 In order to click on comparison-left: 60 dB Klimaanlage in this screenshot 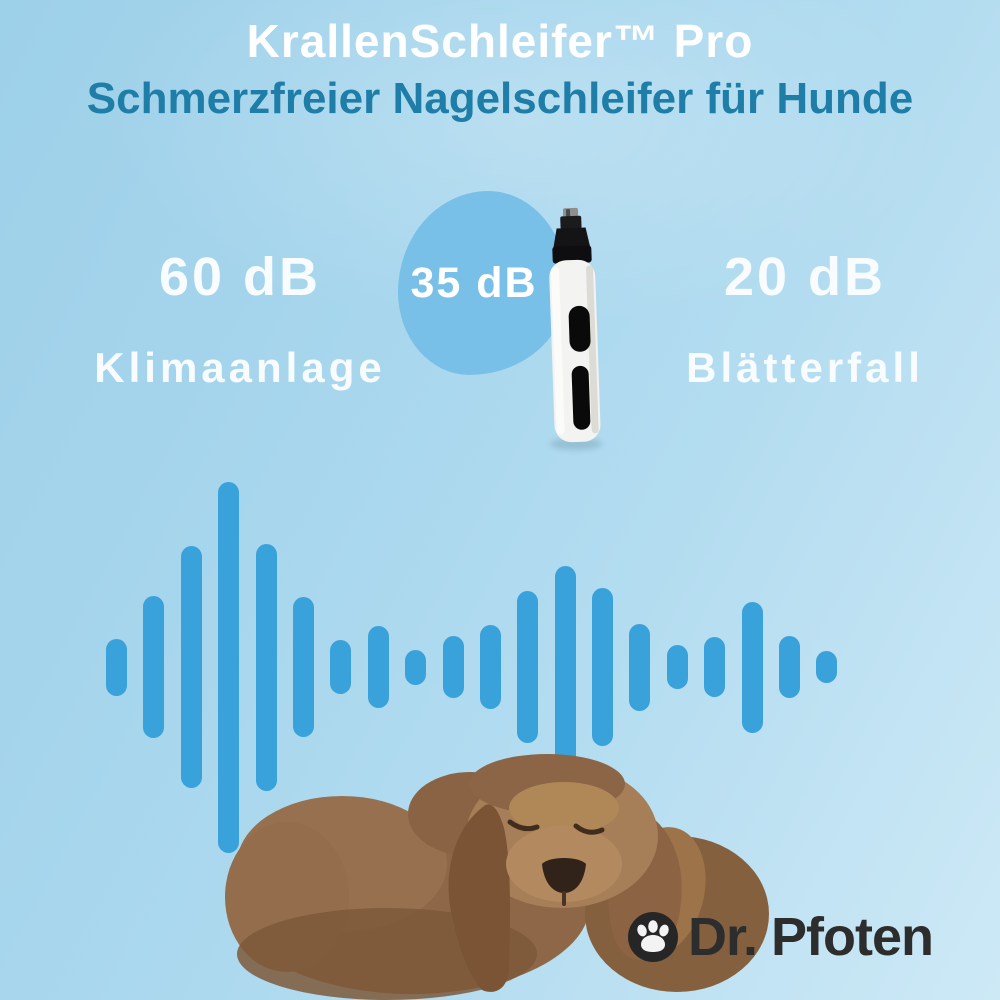, I will do `click(240, 319)`.